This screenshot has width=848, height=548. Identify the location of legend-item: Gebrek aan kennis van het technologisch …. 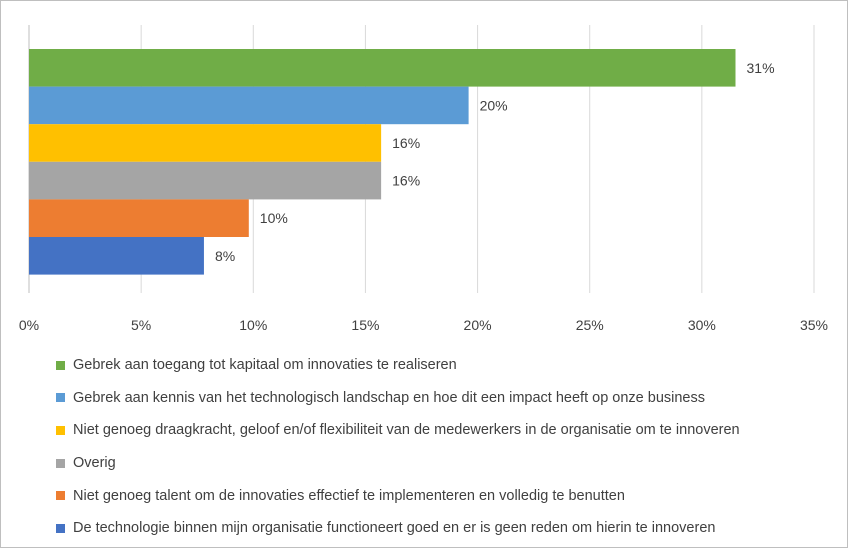
(446, 398).